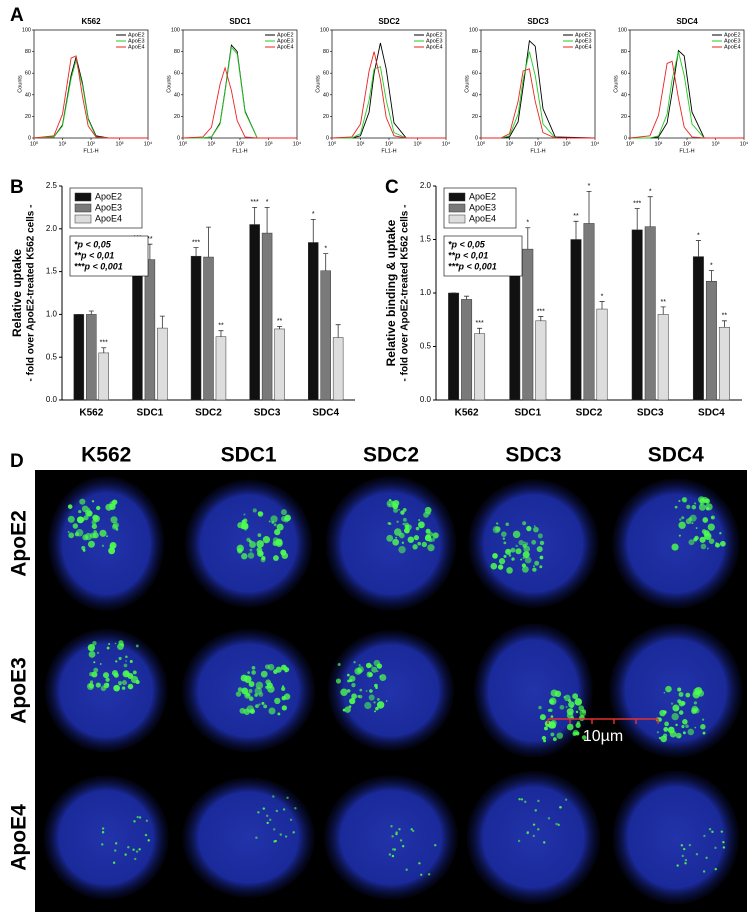 The image size is (753, 916). Describe the element at coordinates (732, 47) in the screenshot. I see `legend-label: ApoE4` at that location.